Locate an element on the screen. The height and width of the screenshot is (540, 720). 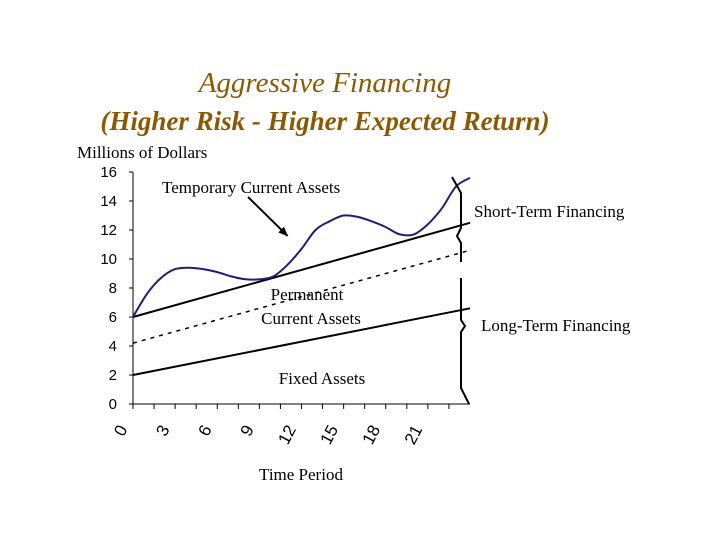
y-tick-label: 6 is located at coordinates (113, 317).